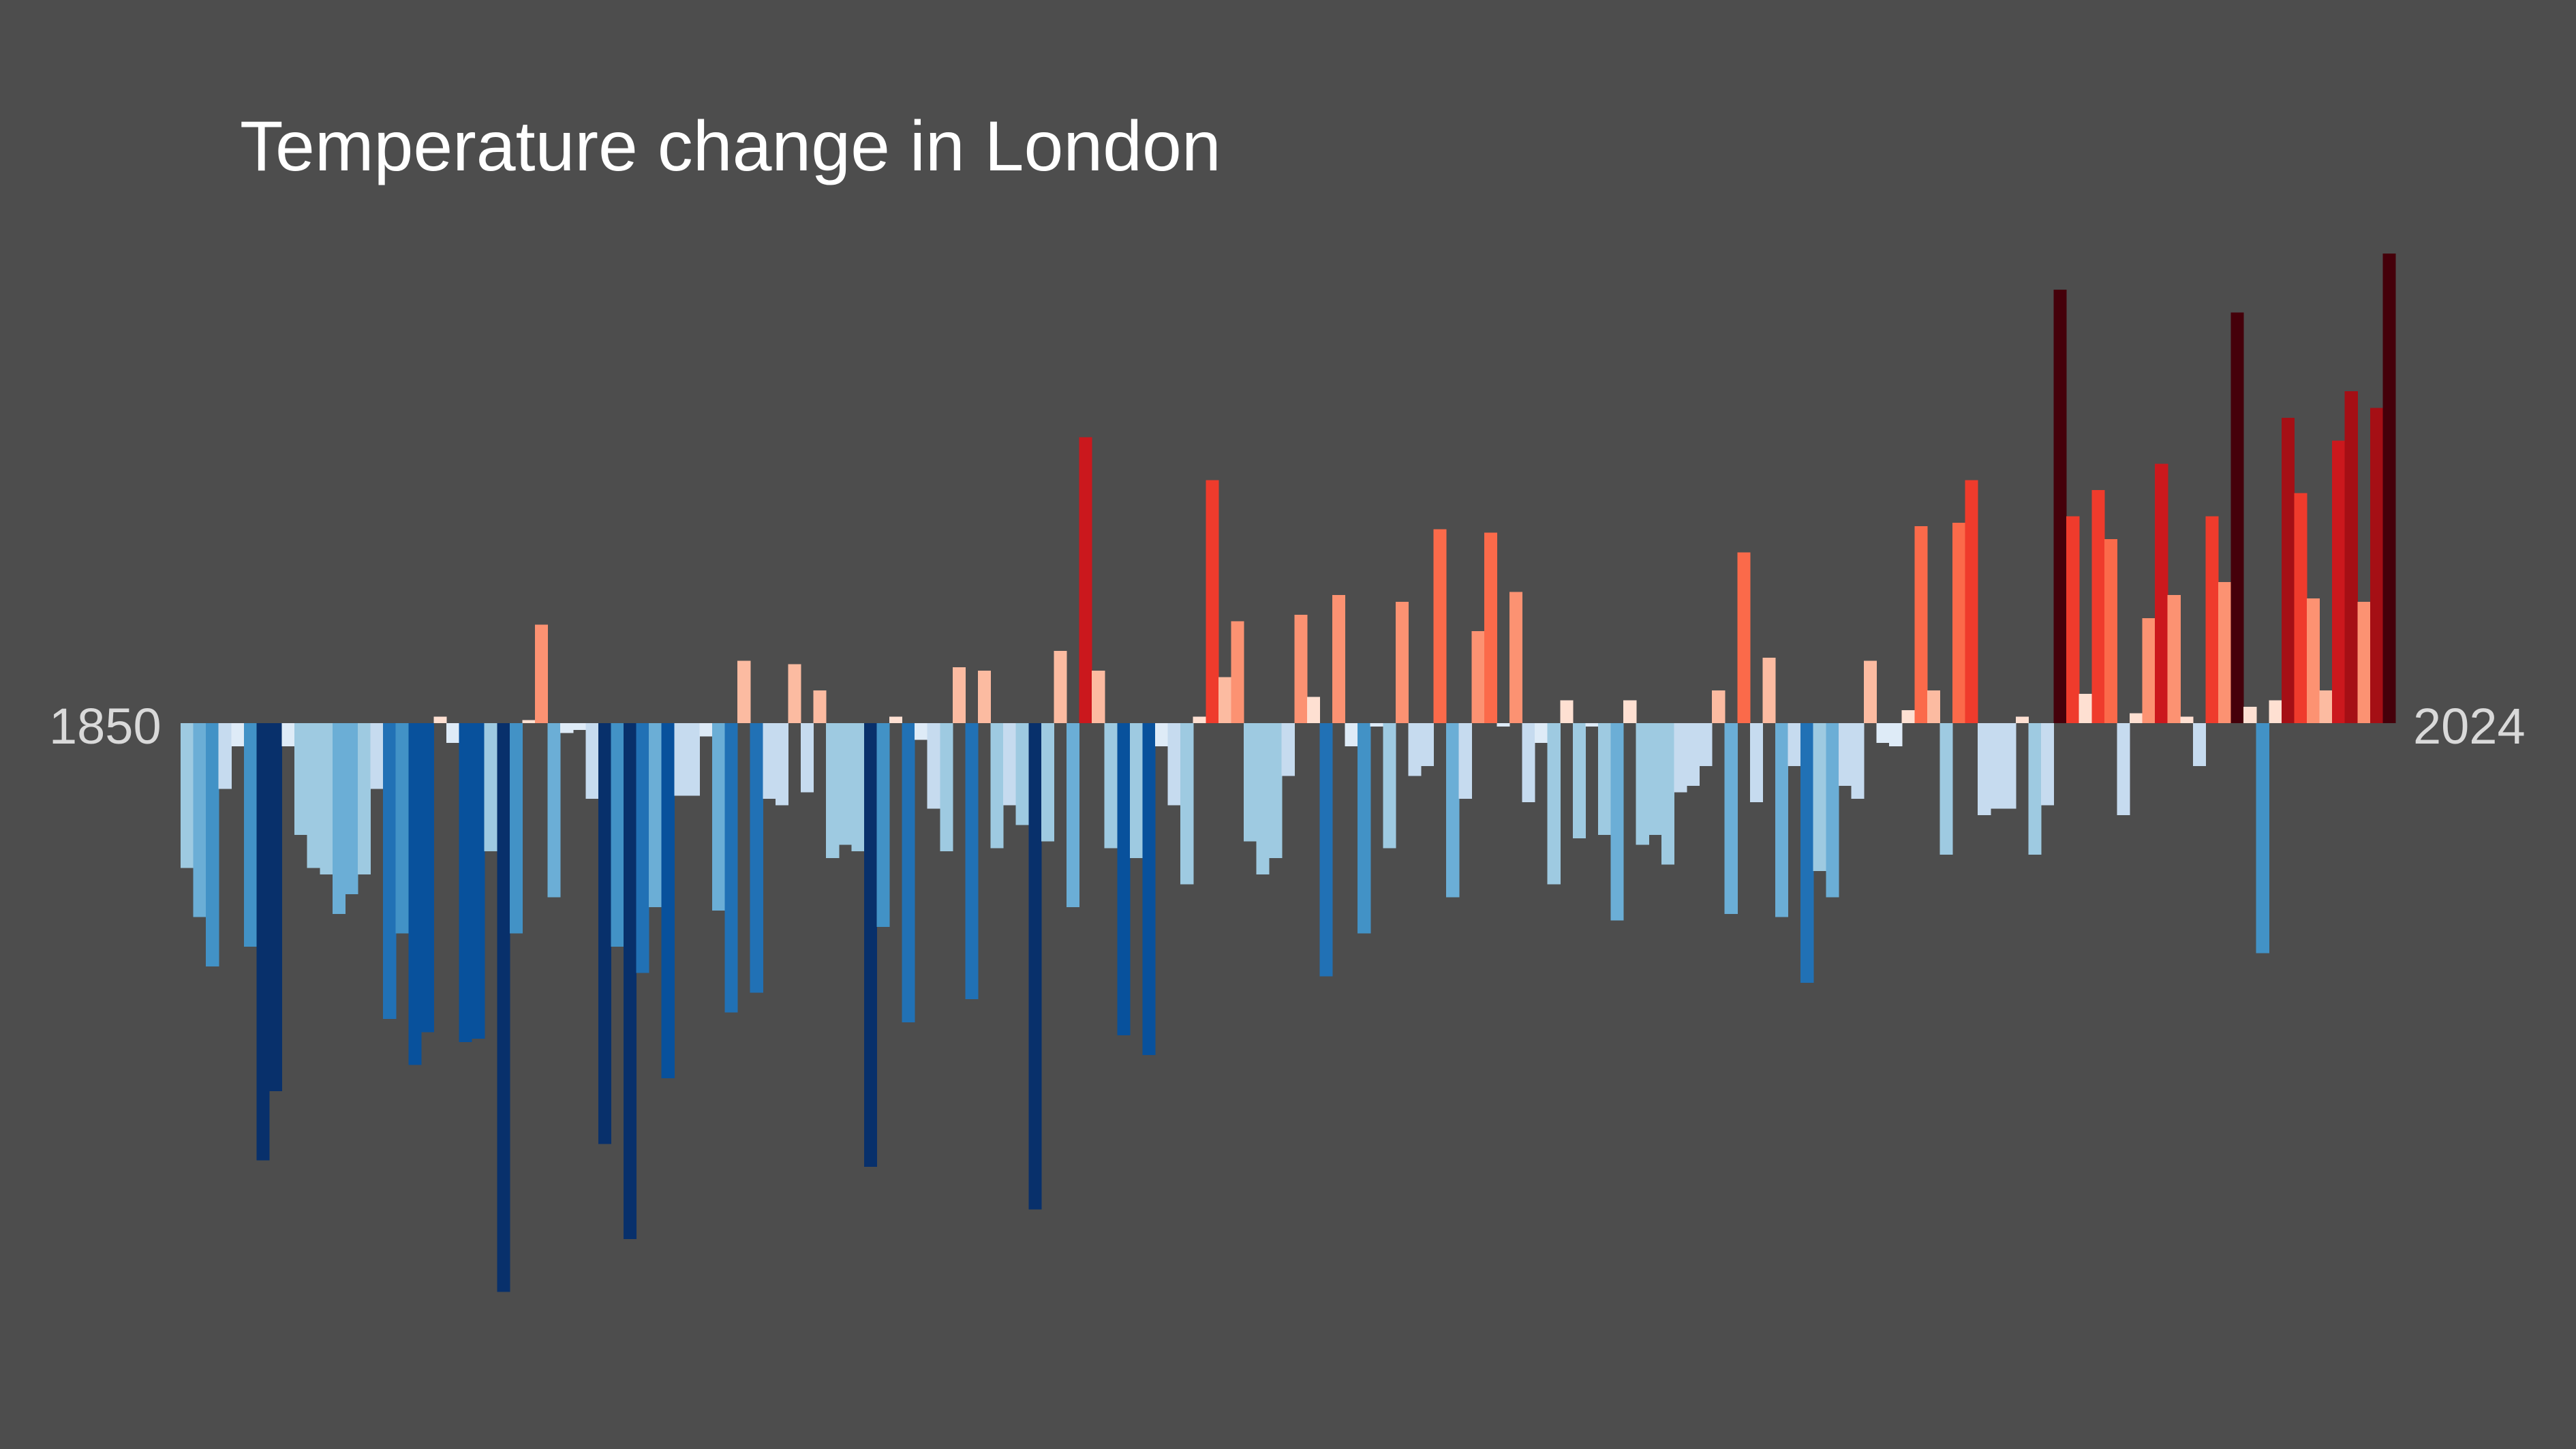 The height and width of the screenshot is (1449, 2576). Describe the element at coordinates (1871, 692) in the screenshot. I see `bar-1983` at that location.